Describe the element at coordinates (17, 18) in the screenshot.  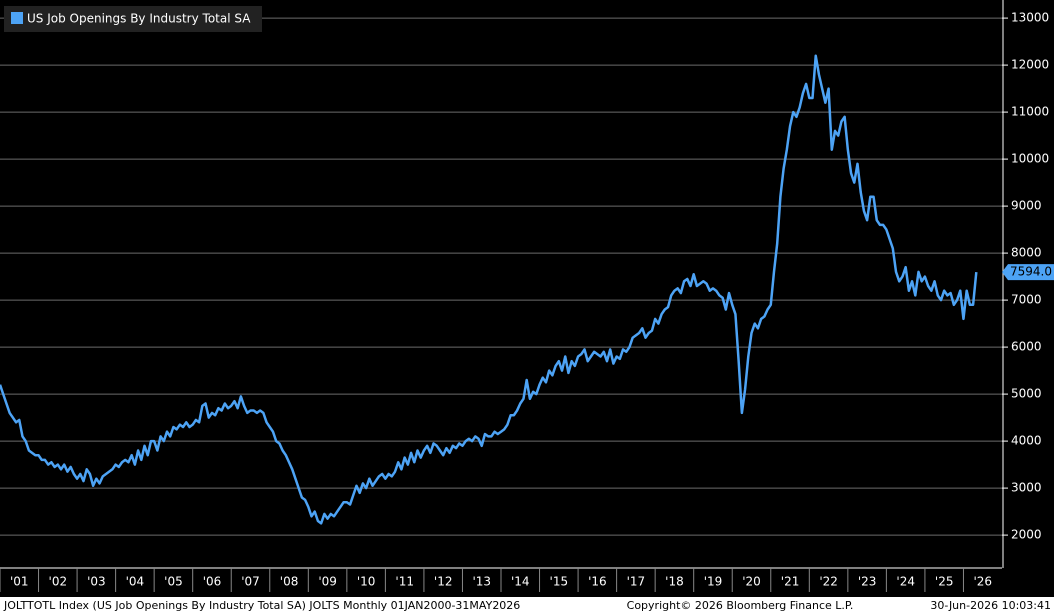
I see `legend-swatch` at that location.